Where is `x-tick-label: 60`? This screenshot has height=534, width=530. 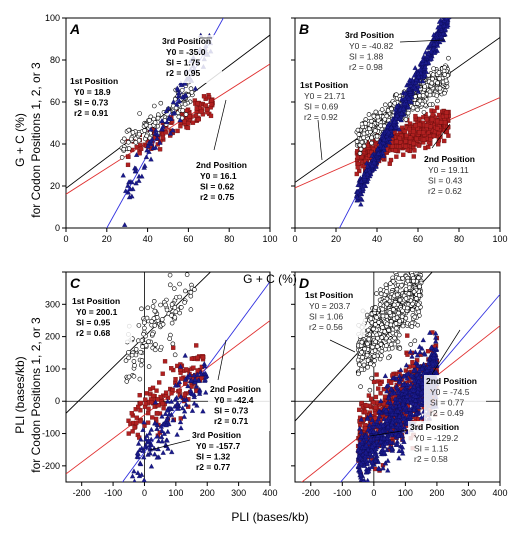
x-tick-label: 60 is located at coordinates (188, 239).